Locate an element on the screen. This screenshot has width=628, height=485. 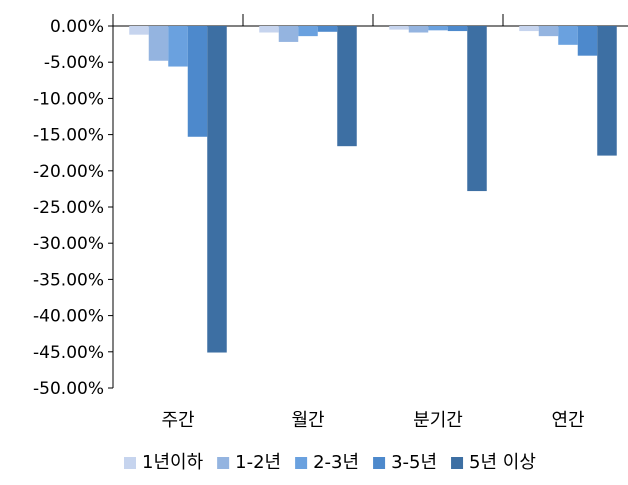
y-tick-label: -15.00% is located at coordinates (68, 136).